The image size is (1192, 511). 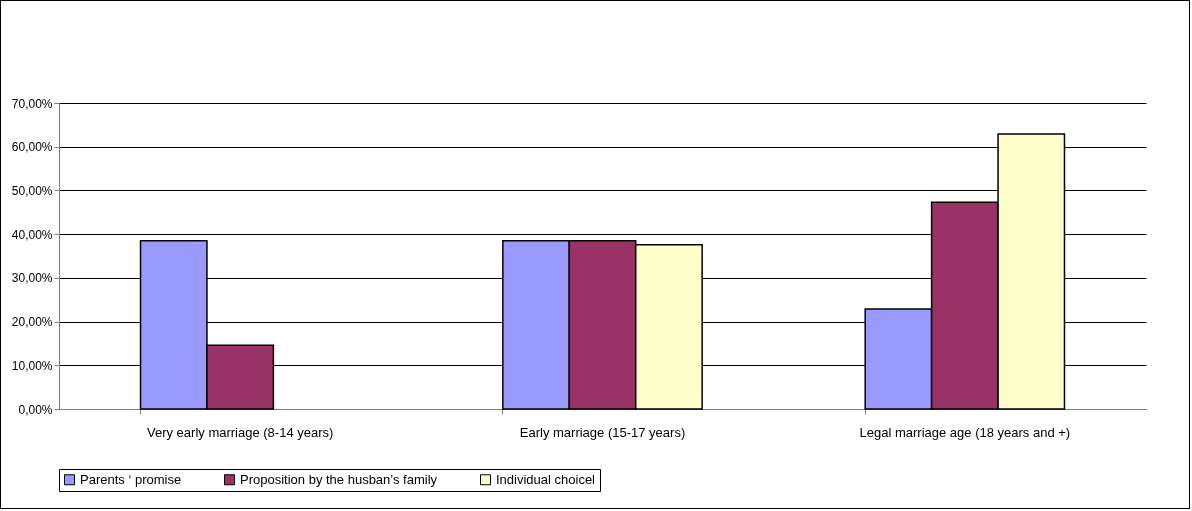 What do you see at coordinates (32, 322) in the screenshot?
I see `y-tick-label: 20,00%` at bounding box center [32, 322].